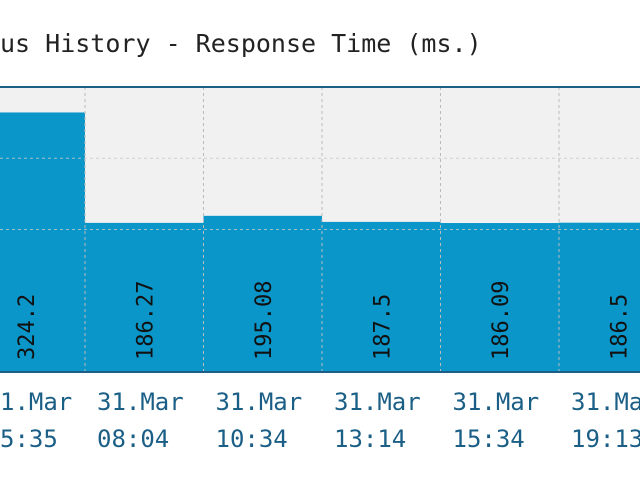 This screenshot has height=480, width=640. I want to click on x-tick-label: 10:34, so click(252, 439).